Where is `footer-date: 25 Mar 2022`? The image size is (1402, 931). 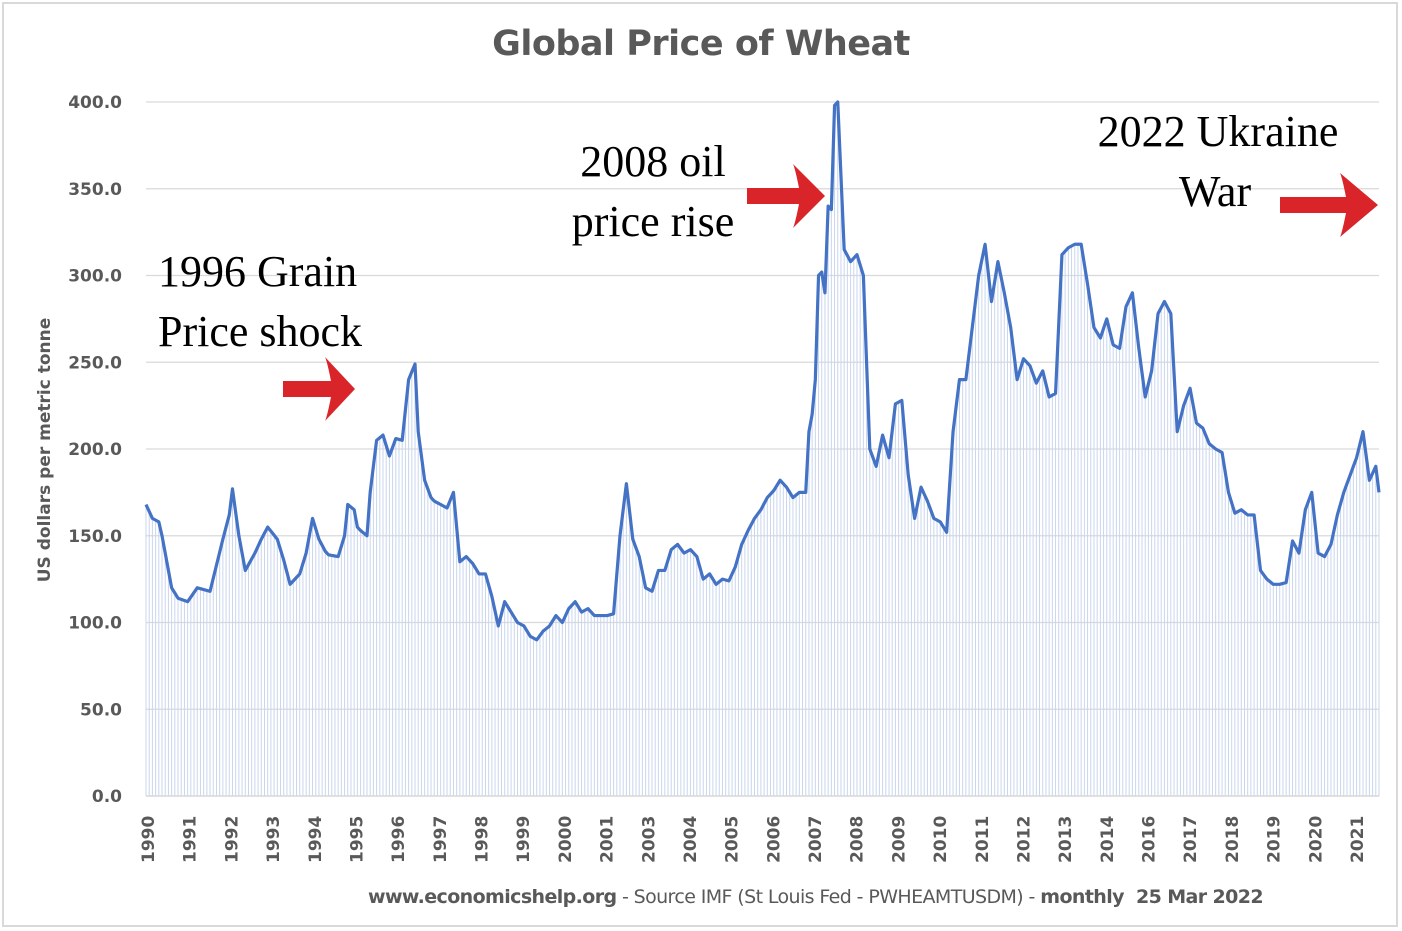 footer-date: 25 Mar 2022 is located at coordinates (1193, 897).